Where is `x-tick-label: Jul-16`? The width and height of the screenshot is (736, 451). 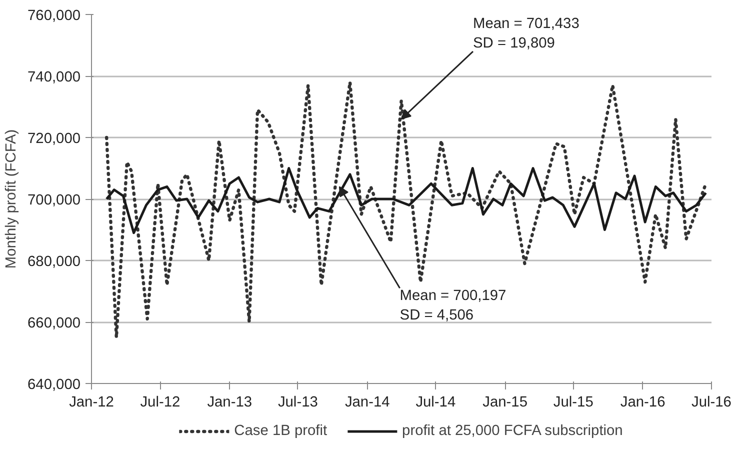 x-tick-label: Jul-16 is located at coordinates (712, 402).